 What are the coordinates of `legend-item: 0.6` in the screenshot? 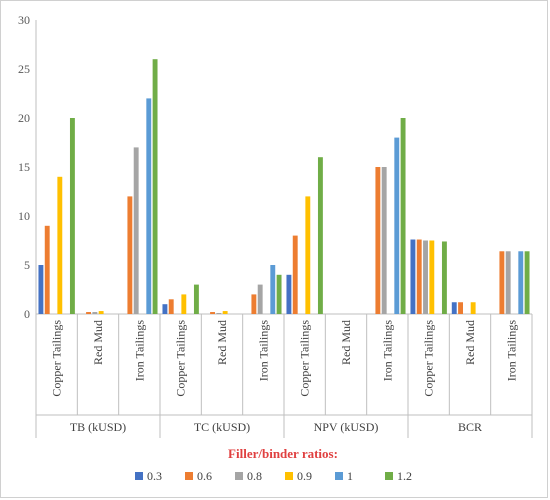 It's located at (198, 476).